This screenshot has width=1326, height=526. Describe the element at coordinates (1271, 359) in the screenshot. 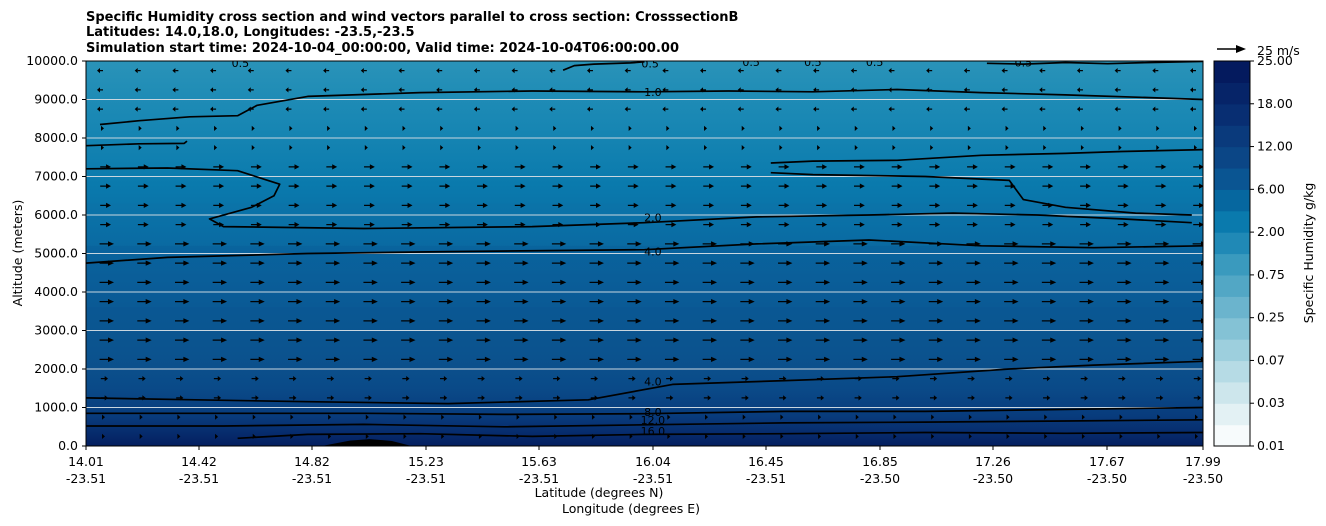

I see `colorbar-tick-label-2: 0.07` at that location.